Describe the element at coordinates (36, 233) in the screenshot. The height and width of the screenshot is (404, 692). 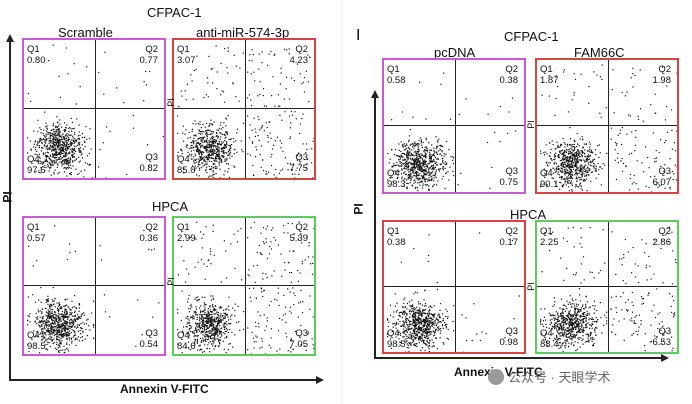
I see `quadrant-label-q1: Q1 0.57` at that location.